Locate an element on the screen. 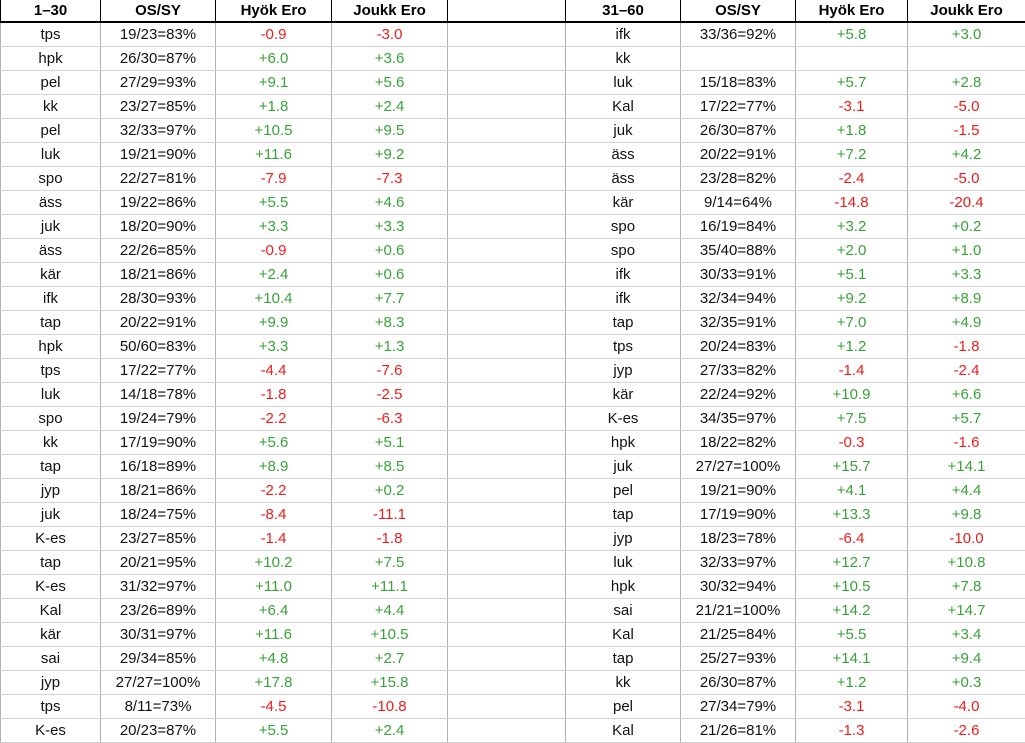 Image resolution: width=1025 pixels, height=743 pixels. hyok-ero-cell: +11.0 is located at coordinates (273, 586).